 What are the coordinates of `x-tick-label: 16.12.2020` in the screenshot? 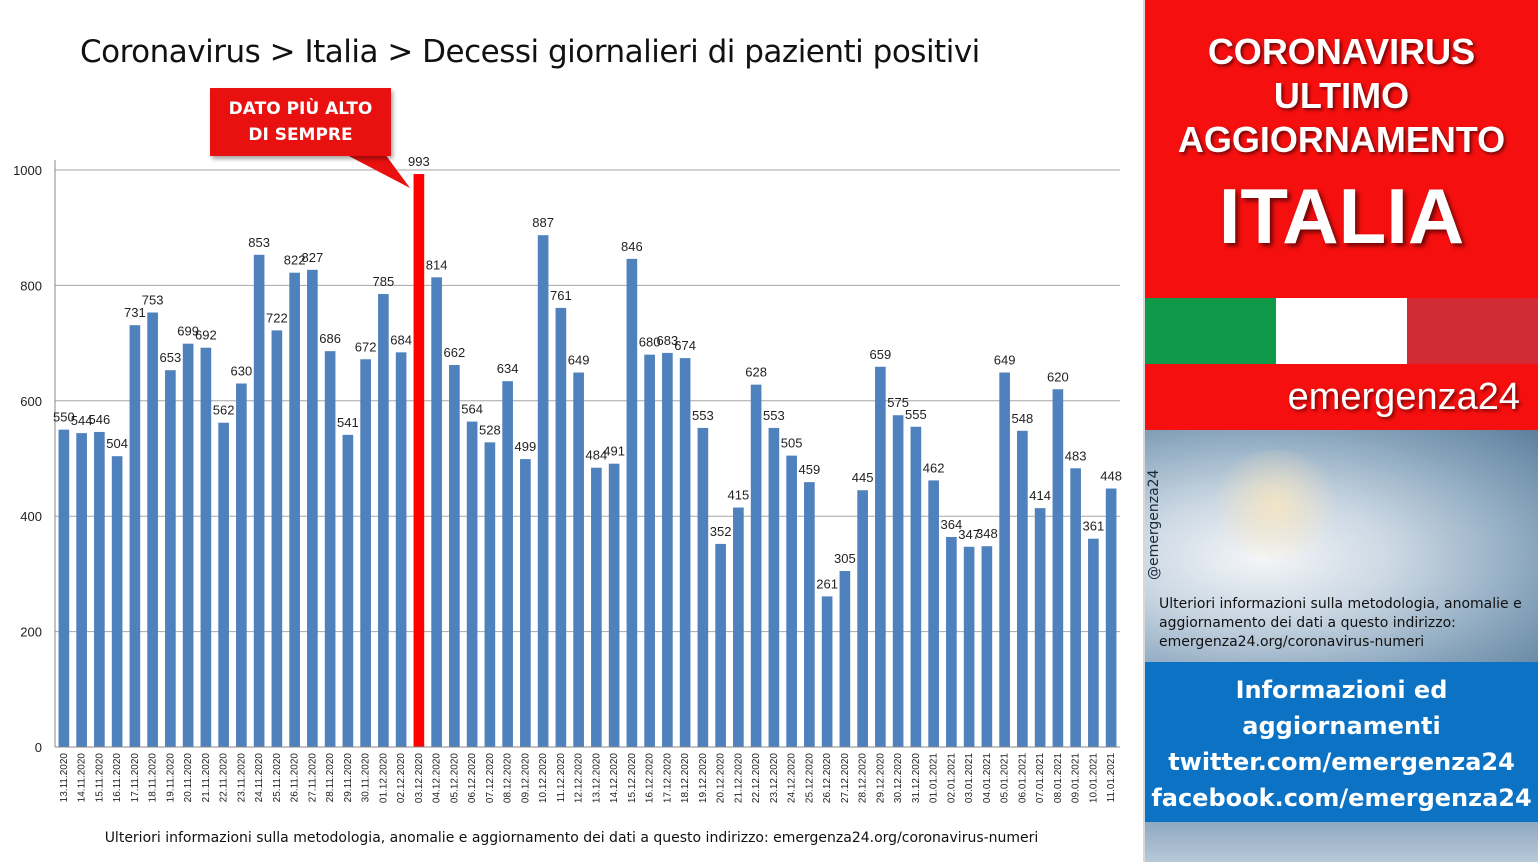 It's located at (650, 778).